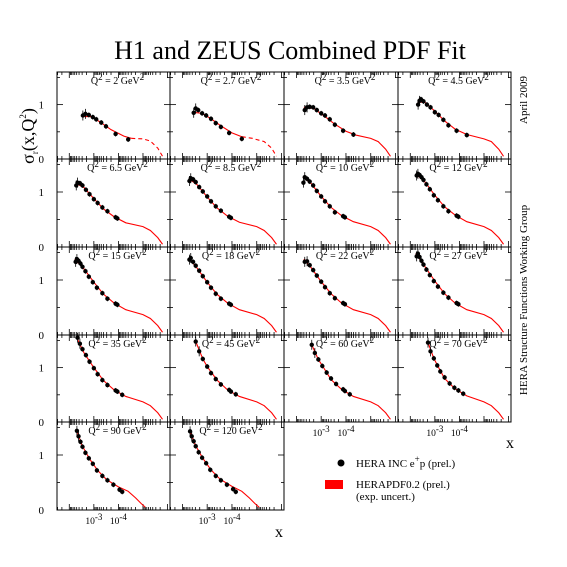 The height and width of the screenshot is (567, 567). What do you see at coordinates (454, 378) in the screenshot?
I see `panel: Q2 = 70 GeV2` at bounding box center [454, 378].